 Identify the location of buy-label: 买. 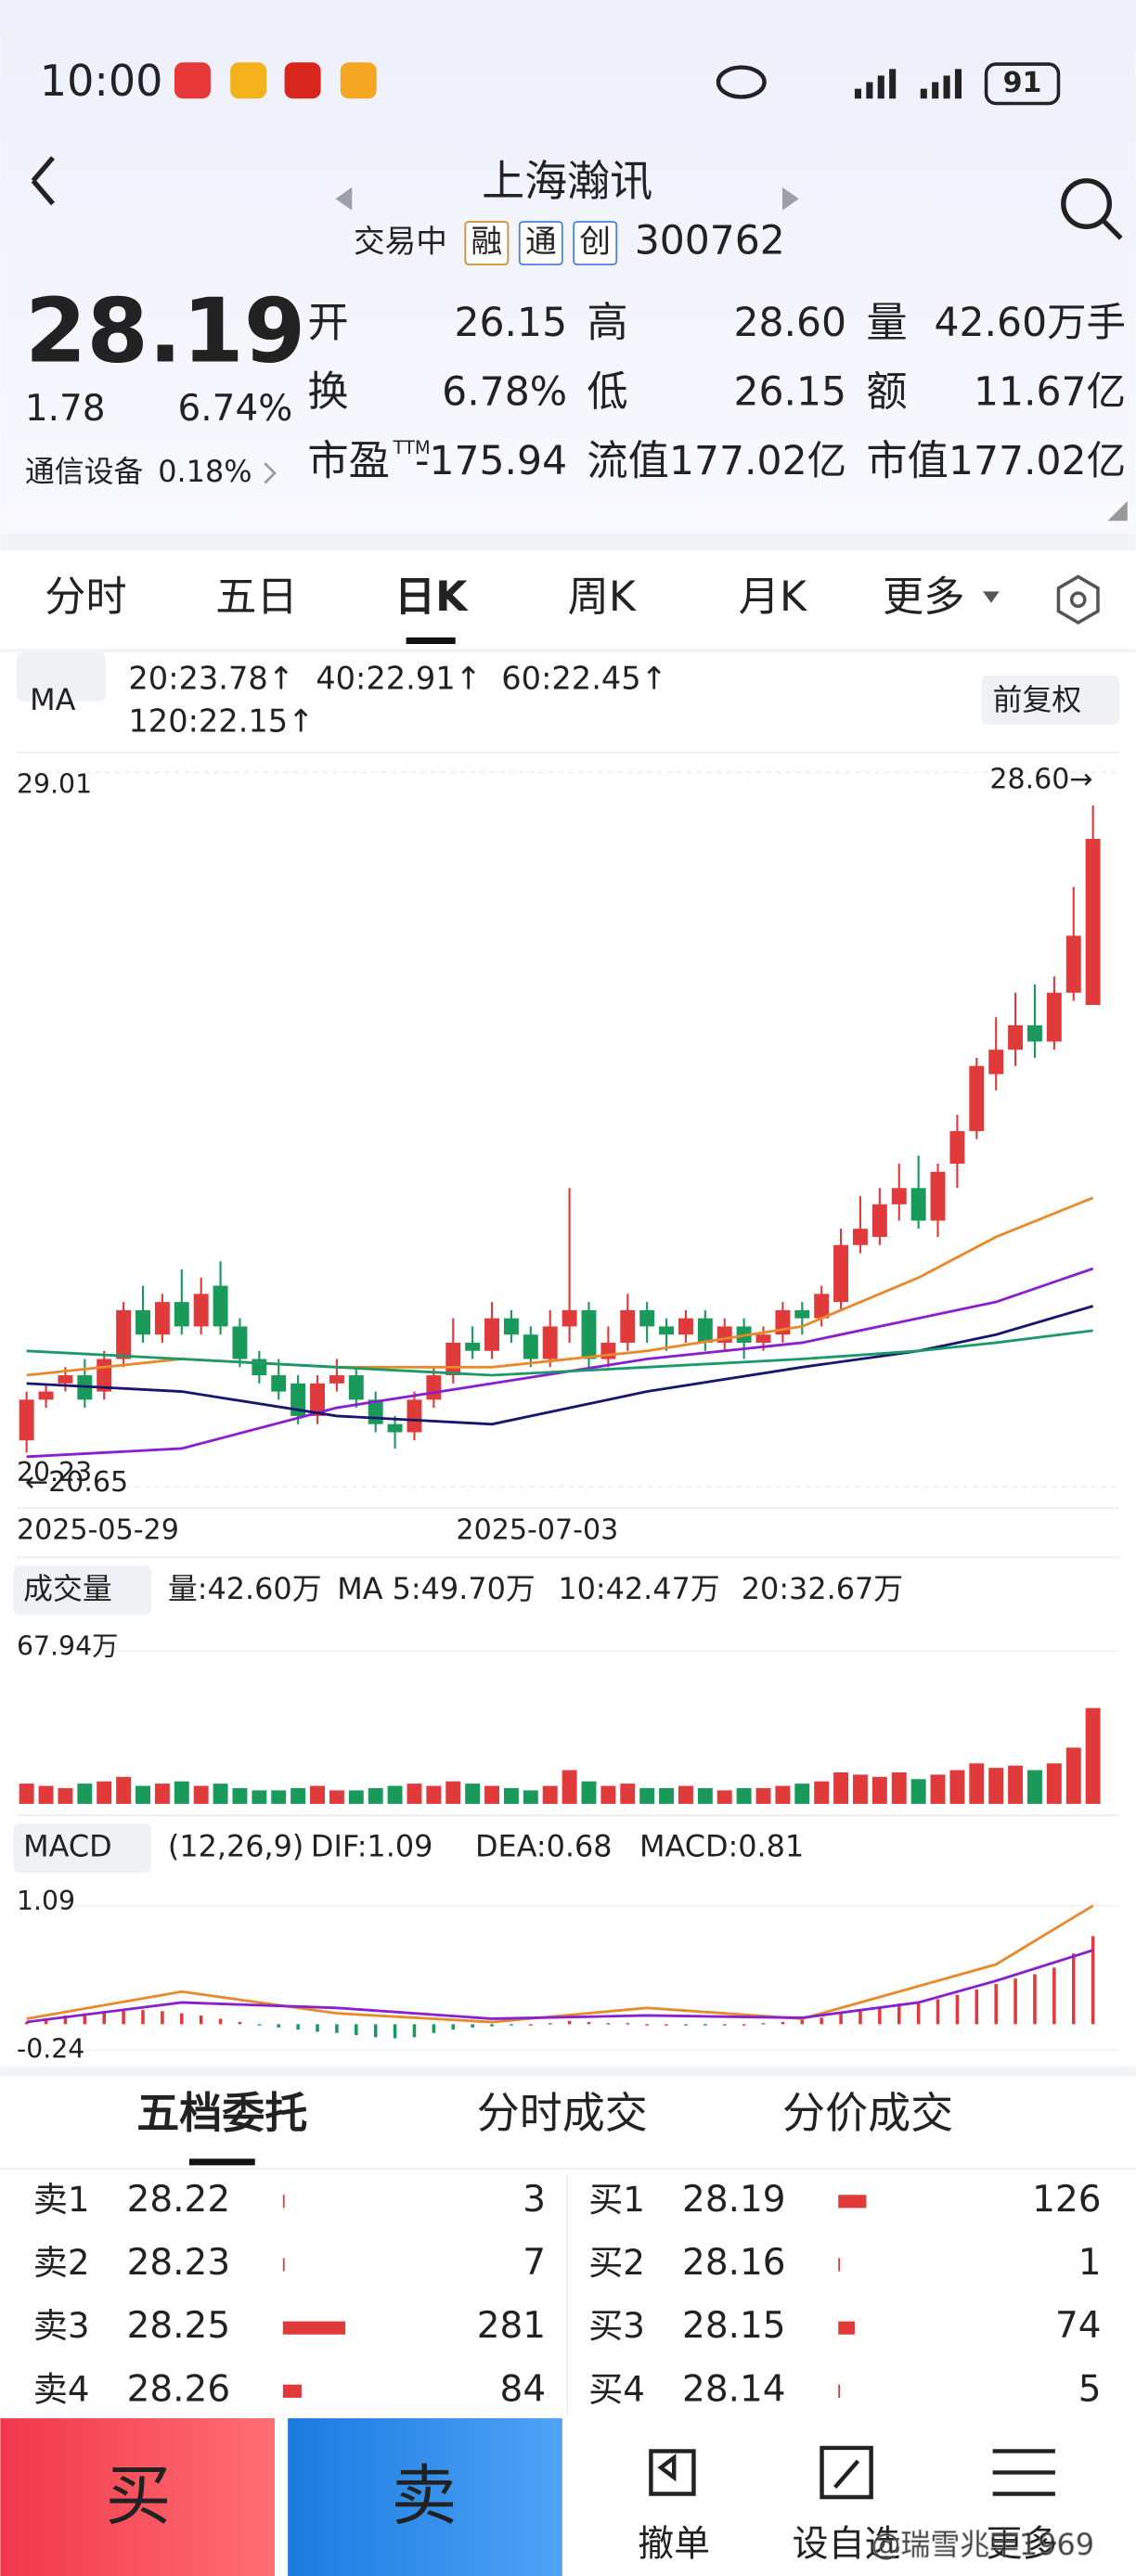
(139, 2495).